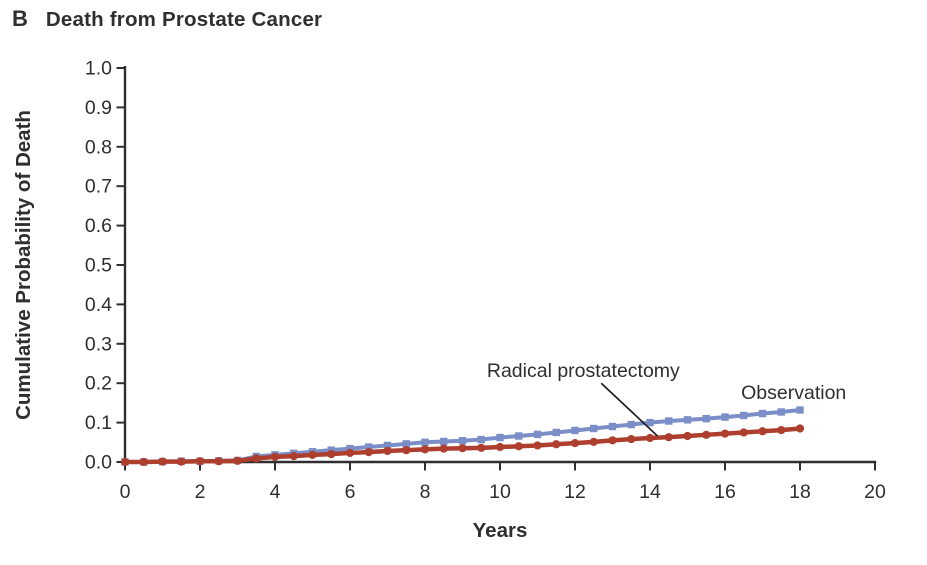 The height and width of the screenshot is (565, 927). I want to click on y-tick-label: 0.1, so click(98, 423).